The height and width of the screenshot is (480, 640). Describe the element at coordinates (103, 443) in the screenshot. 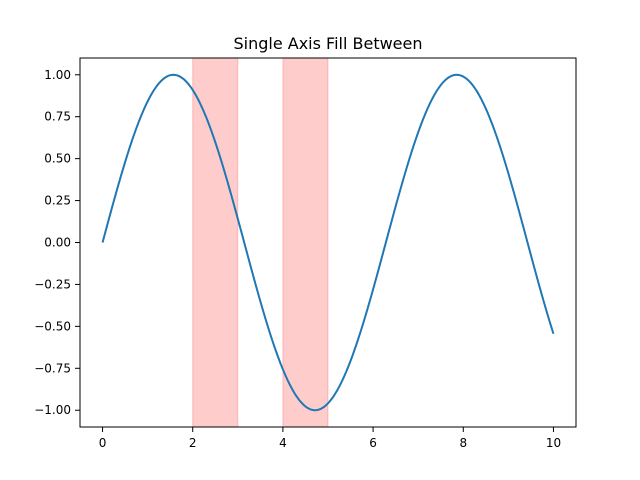

I see `x-tick-label: 0` at that location.